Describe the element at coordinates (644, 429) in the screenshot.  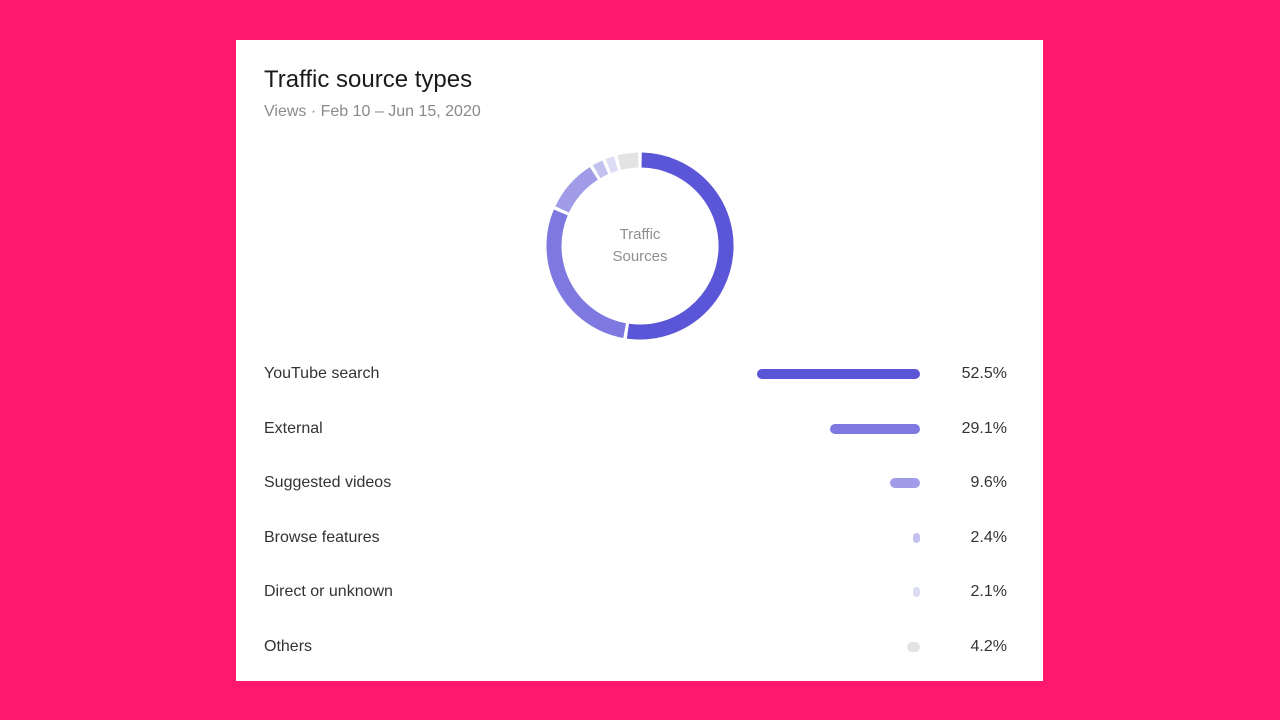
I see `list-item: External 29.1%` at that location.